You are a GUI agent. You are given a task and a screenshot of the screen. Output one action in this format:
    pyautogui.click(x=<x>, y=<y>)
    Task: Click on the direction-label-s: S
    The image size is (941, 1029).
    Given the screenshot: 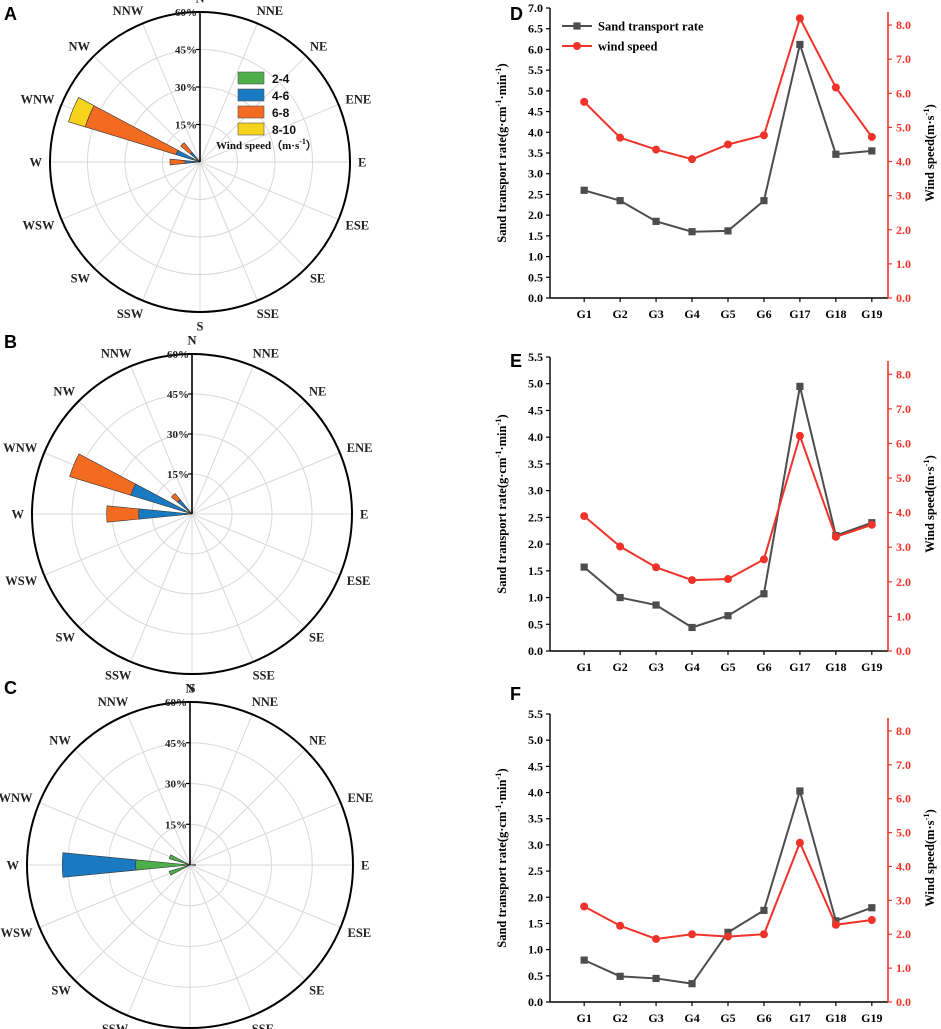 What is the action you would take?
    pyautogui.click(x=192, y=689)
    